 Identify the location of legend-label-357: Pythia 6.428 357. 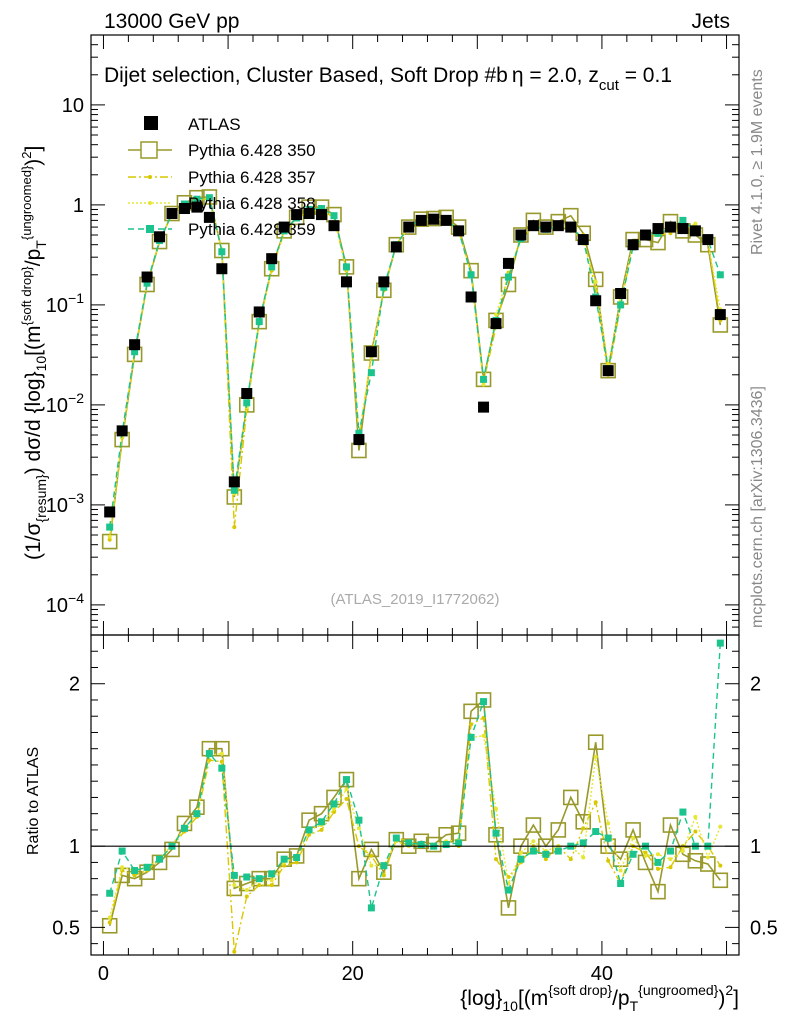
(252, 177).